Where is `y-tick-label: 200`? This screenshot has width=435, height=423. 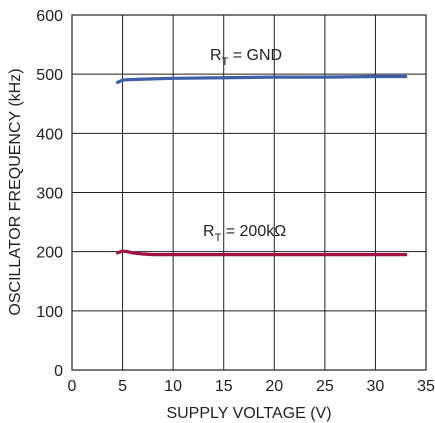 y-tick-label: 200 is located at coordinates (49, 253).